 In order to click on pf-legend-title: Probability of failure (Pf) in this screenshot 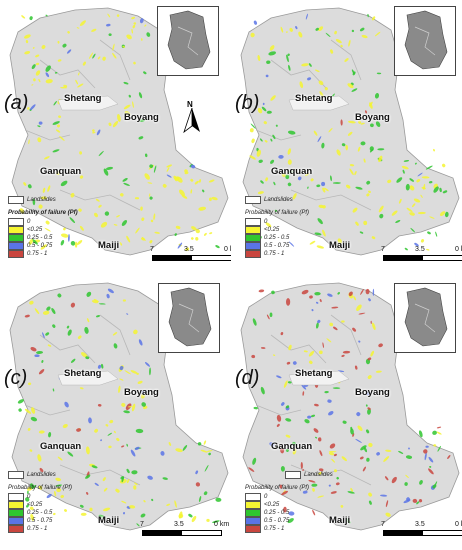, I will do `click(277, 488)`.